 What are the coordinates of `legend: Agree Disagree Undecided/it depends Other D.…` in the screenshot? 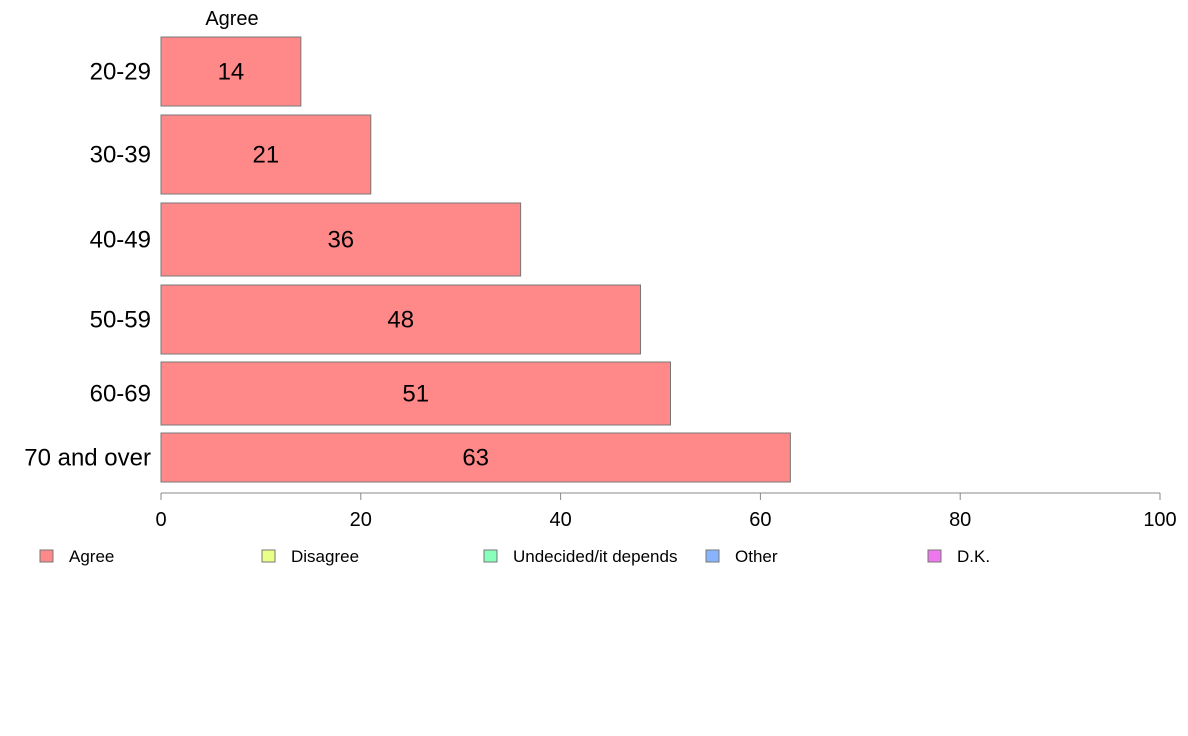 It's located at (514, 556).